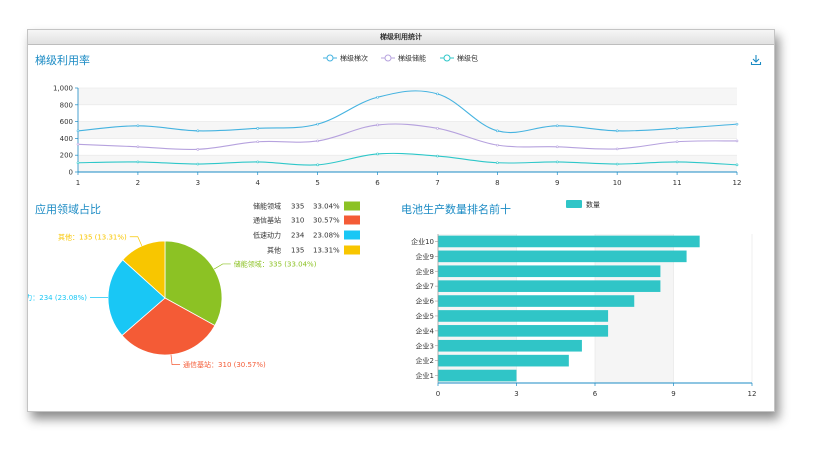 This screenshot has width=833, height=471. I want to click on pie-legend-value: 335, so click(297, 207).